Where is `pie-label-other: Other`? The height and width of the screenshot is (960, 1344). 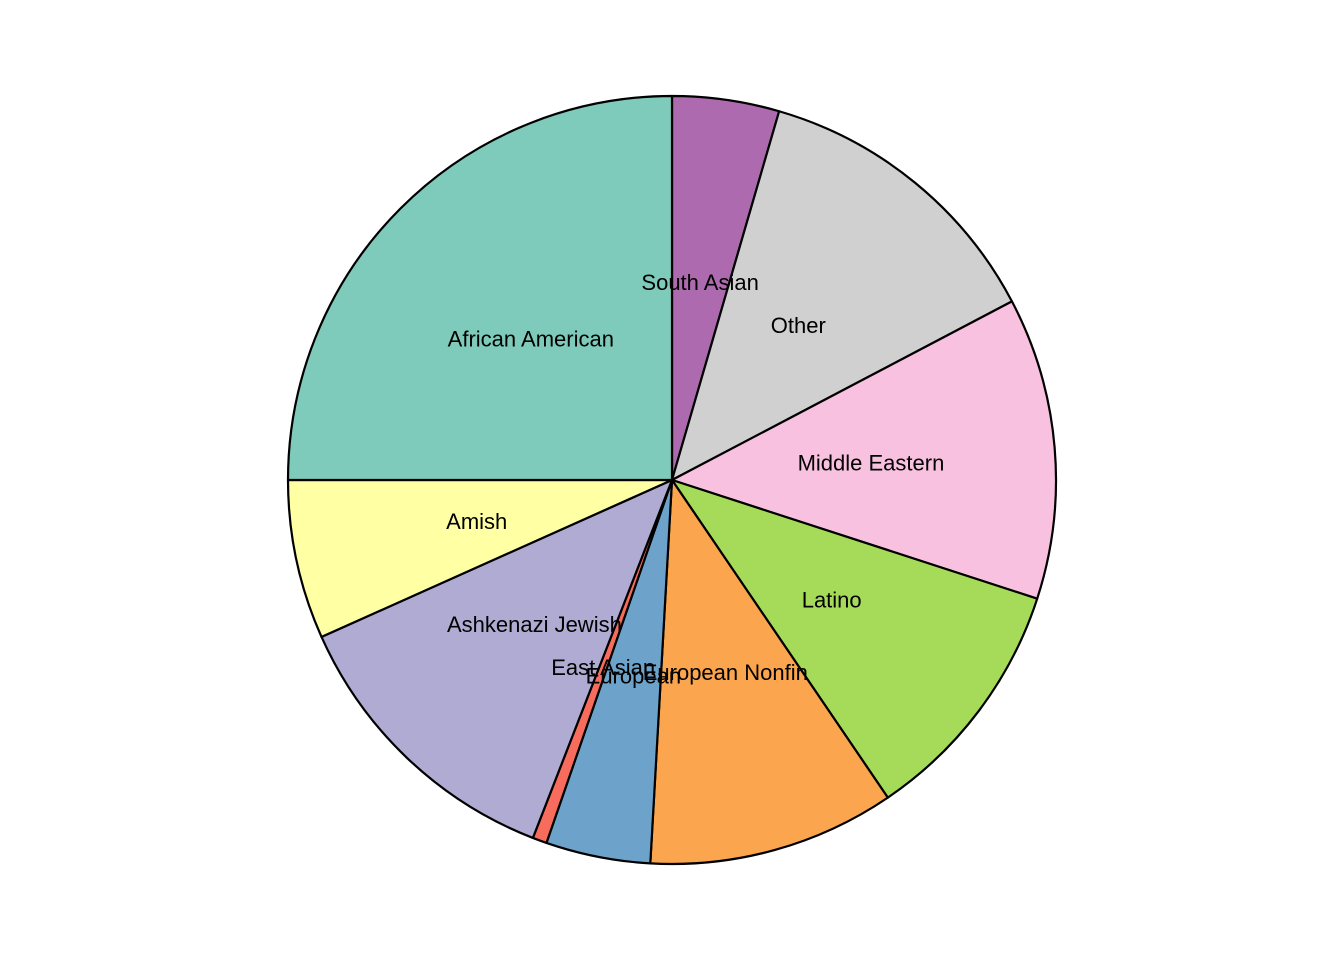 pie-label-other: Other is located at coordinates (798, 325).